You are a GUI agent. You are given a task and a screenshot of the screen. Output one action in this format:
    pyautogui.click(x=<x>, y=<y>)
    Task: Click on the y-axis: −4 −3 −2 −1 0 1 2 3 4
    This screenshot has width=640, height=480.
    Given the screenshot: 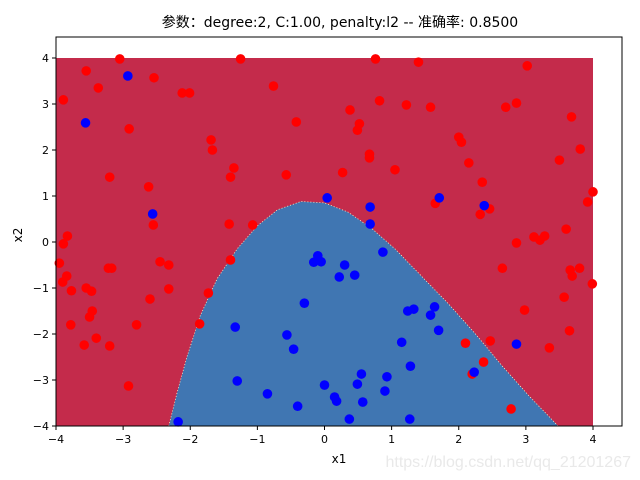 What is the action you would take?
    pyautogui.click(x=44, y=242)
    